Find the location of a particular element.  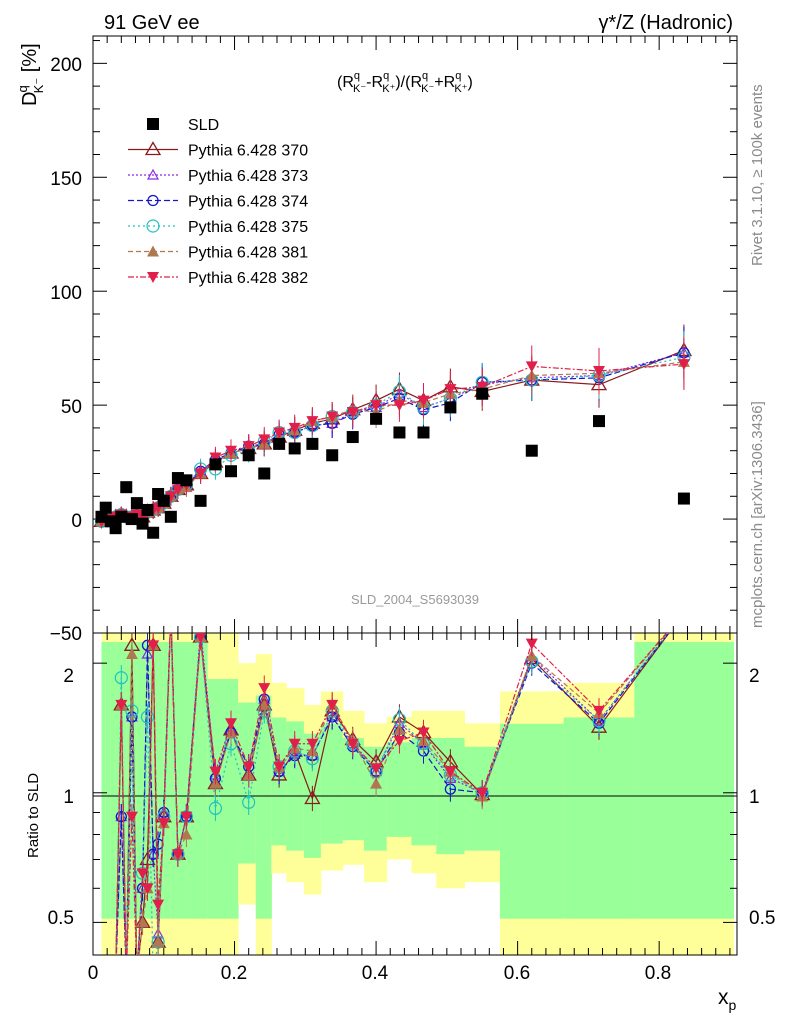

main-y-tick-label: 50 is located at coordinates (71, 407).